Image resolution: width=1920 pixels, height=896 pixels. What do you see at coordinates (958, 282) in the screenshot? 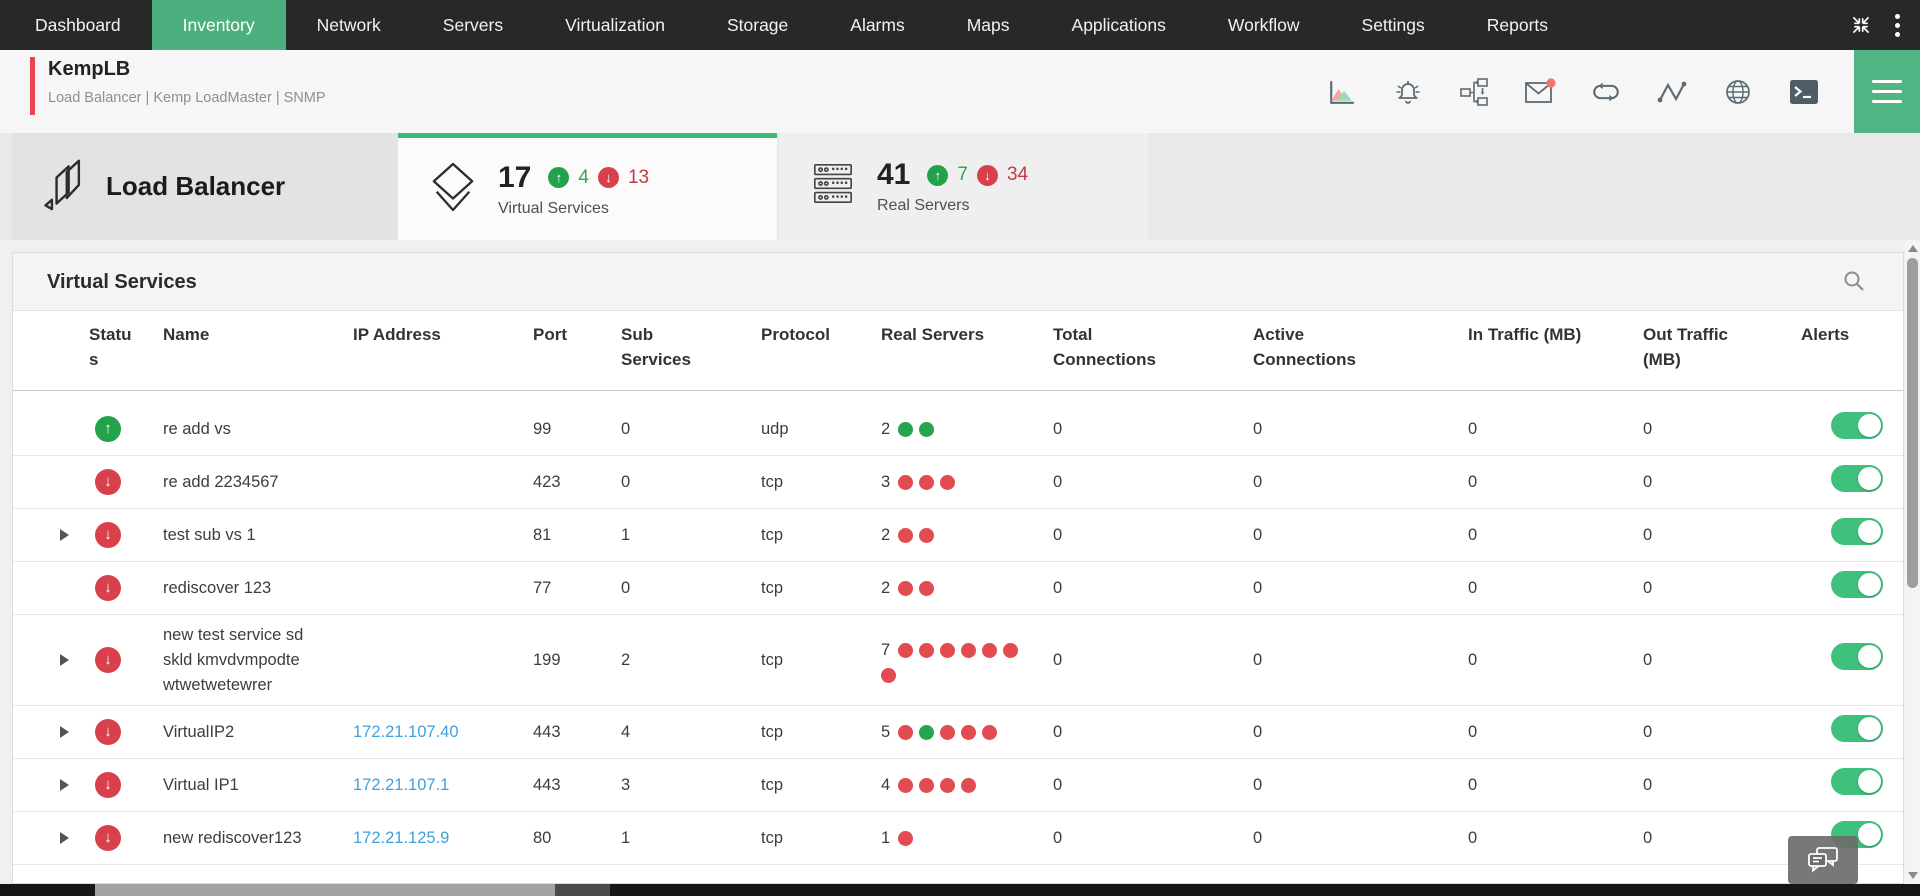
I see `panel-header: Virtual Services` at bounding box center [958, 282].